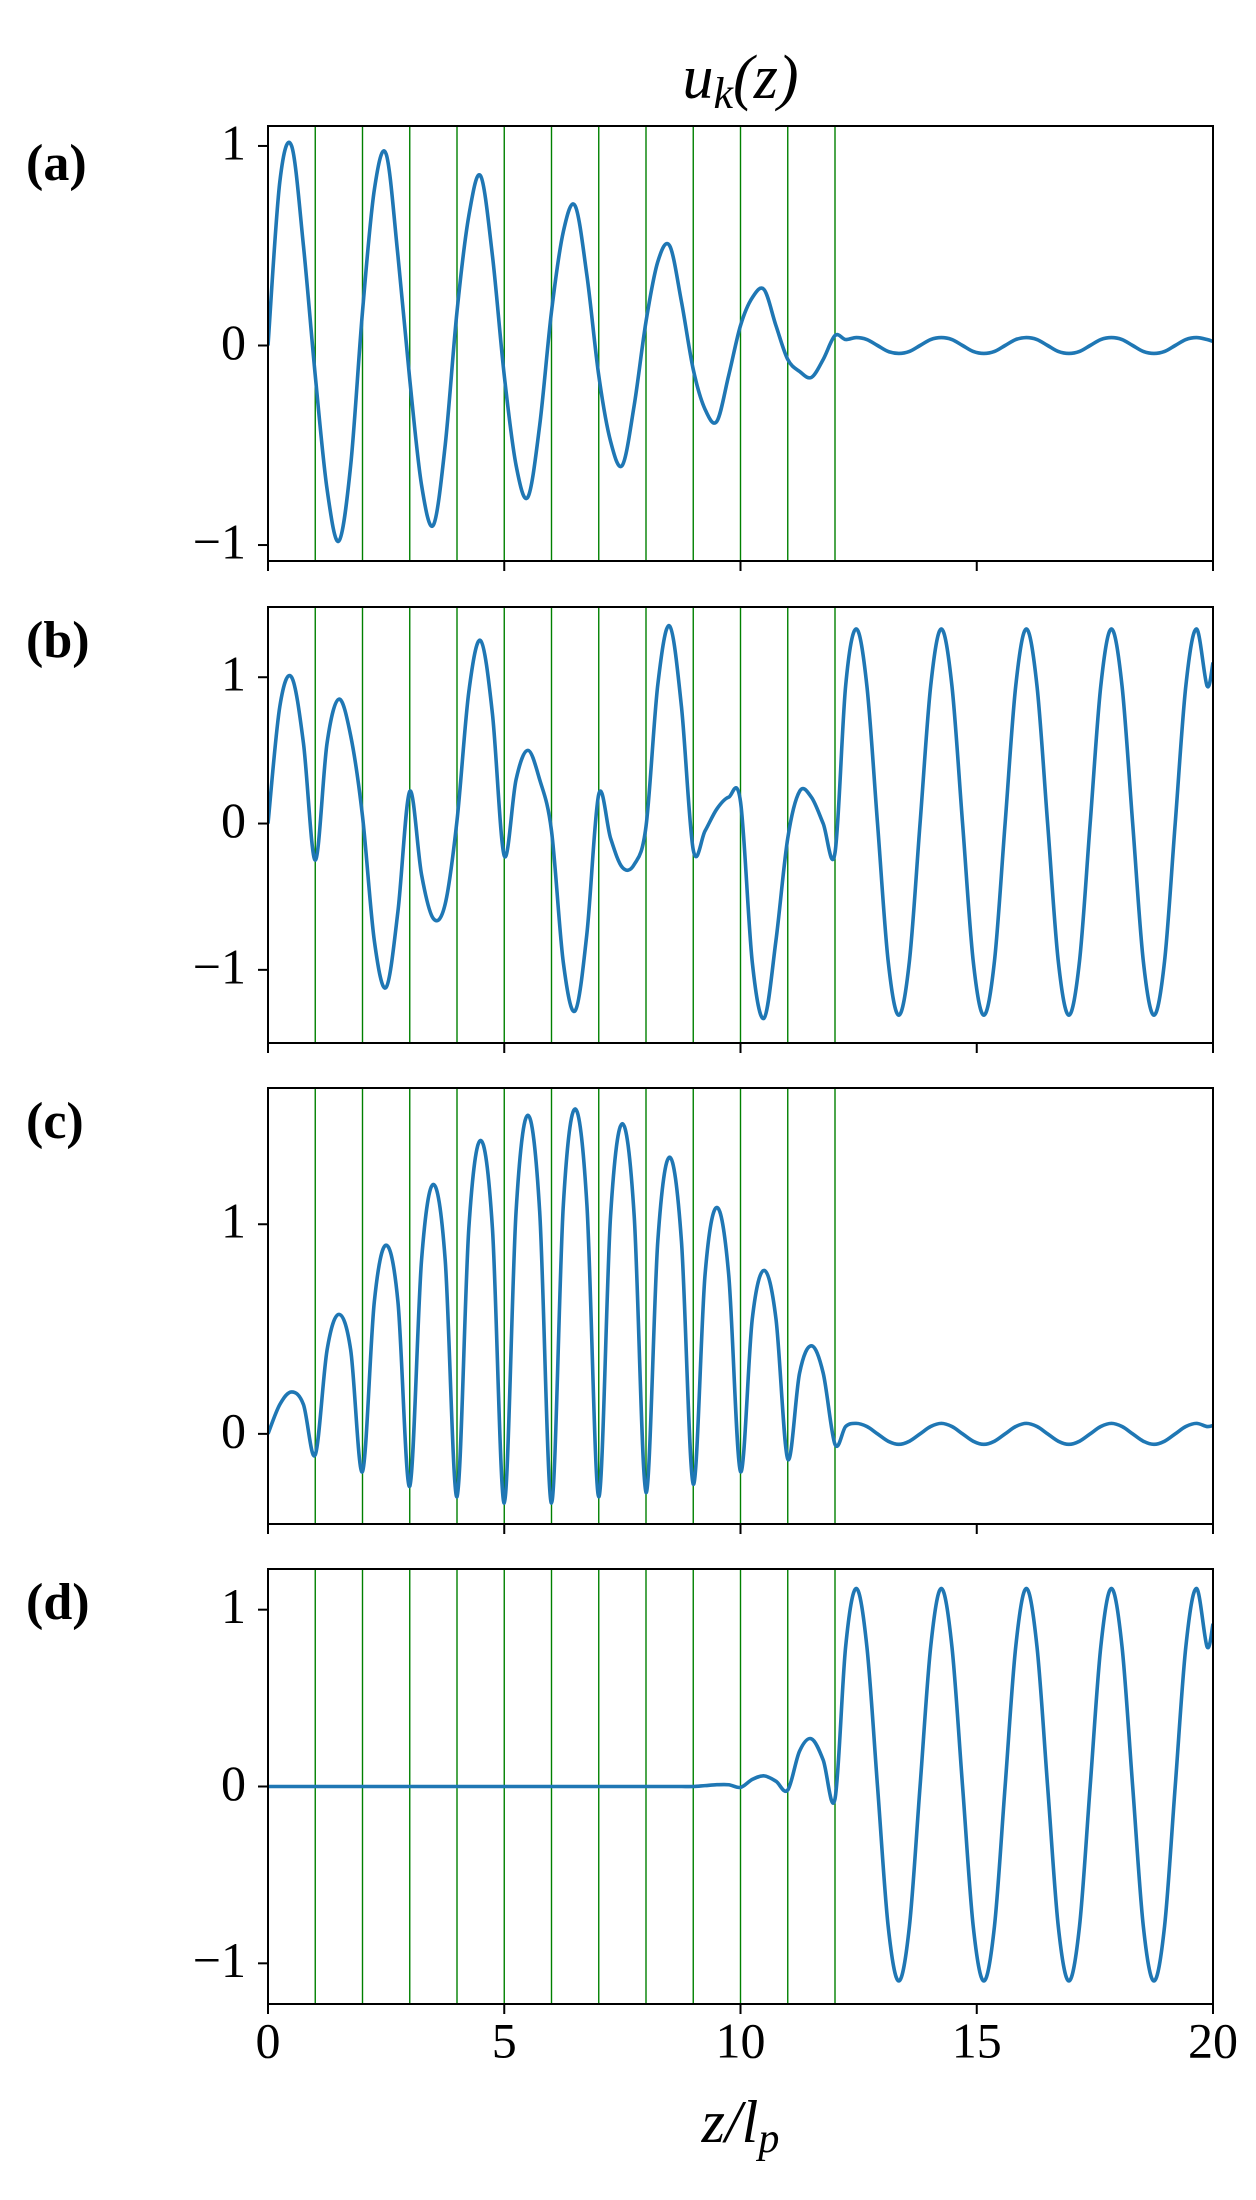 The height and width of the screenshot is (2200, 1256). I want to click on x-axis-label: z/lp, so click(740, 2125).